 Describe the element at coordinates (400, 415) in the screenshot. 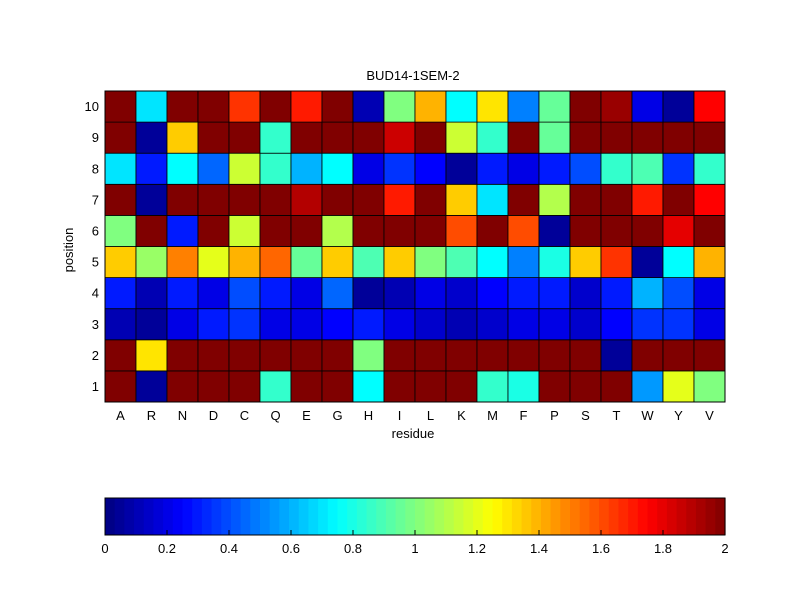

I see `x-tick-label: I` at that location.